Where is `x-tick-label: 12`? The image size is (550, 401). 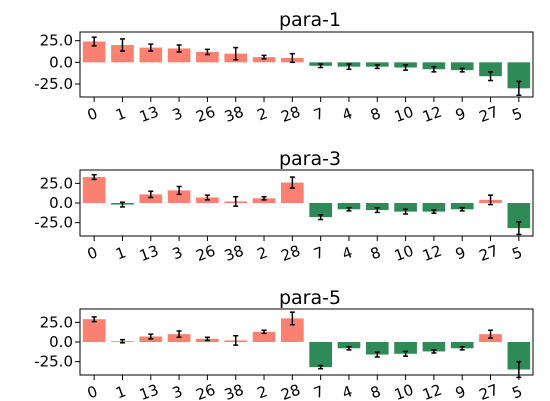
x-tick-label: 12 is located at coordinates (432, 253).